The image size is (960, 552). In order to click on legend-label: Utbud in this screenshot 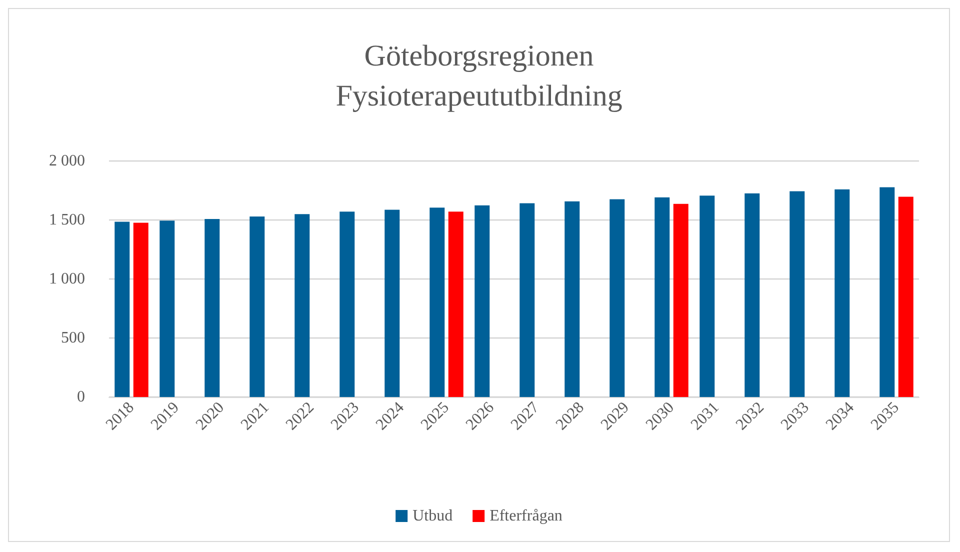, I will do `click(432, 516)`.